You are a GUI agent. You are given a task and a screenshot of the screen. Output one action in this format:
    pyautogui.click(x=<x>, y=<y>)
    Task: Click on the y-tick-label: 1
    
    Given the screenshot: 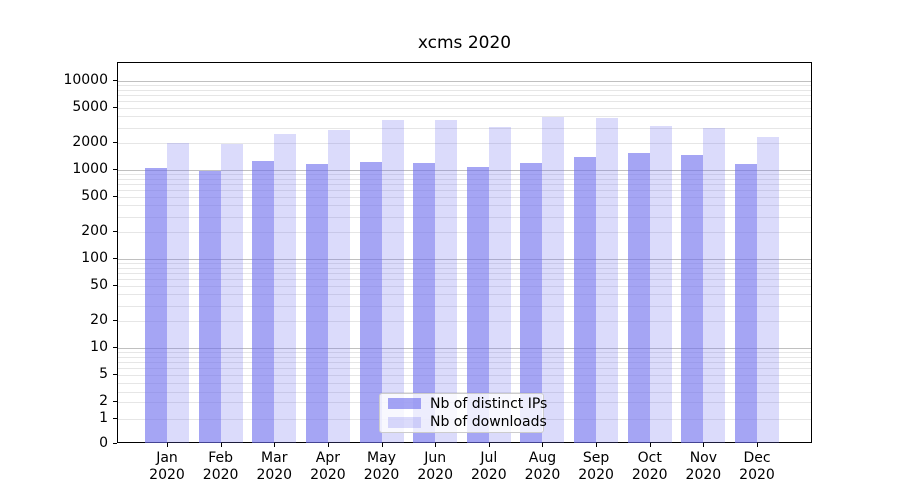 What is the action you would take?
    pyautogui.click(x=103, y=417)
    